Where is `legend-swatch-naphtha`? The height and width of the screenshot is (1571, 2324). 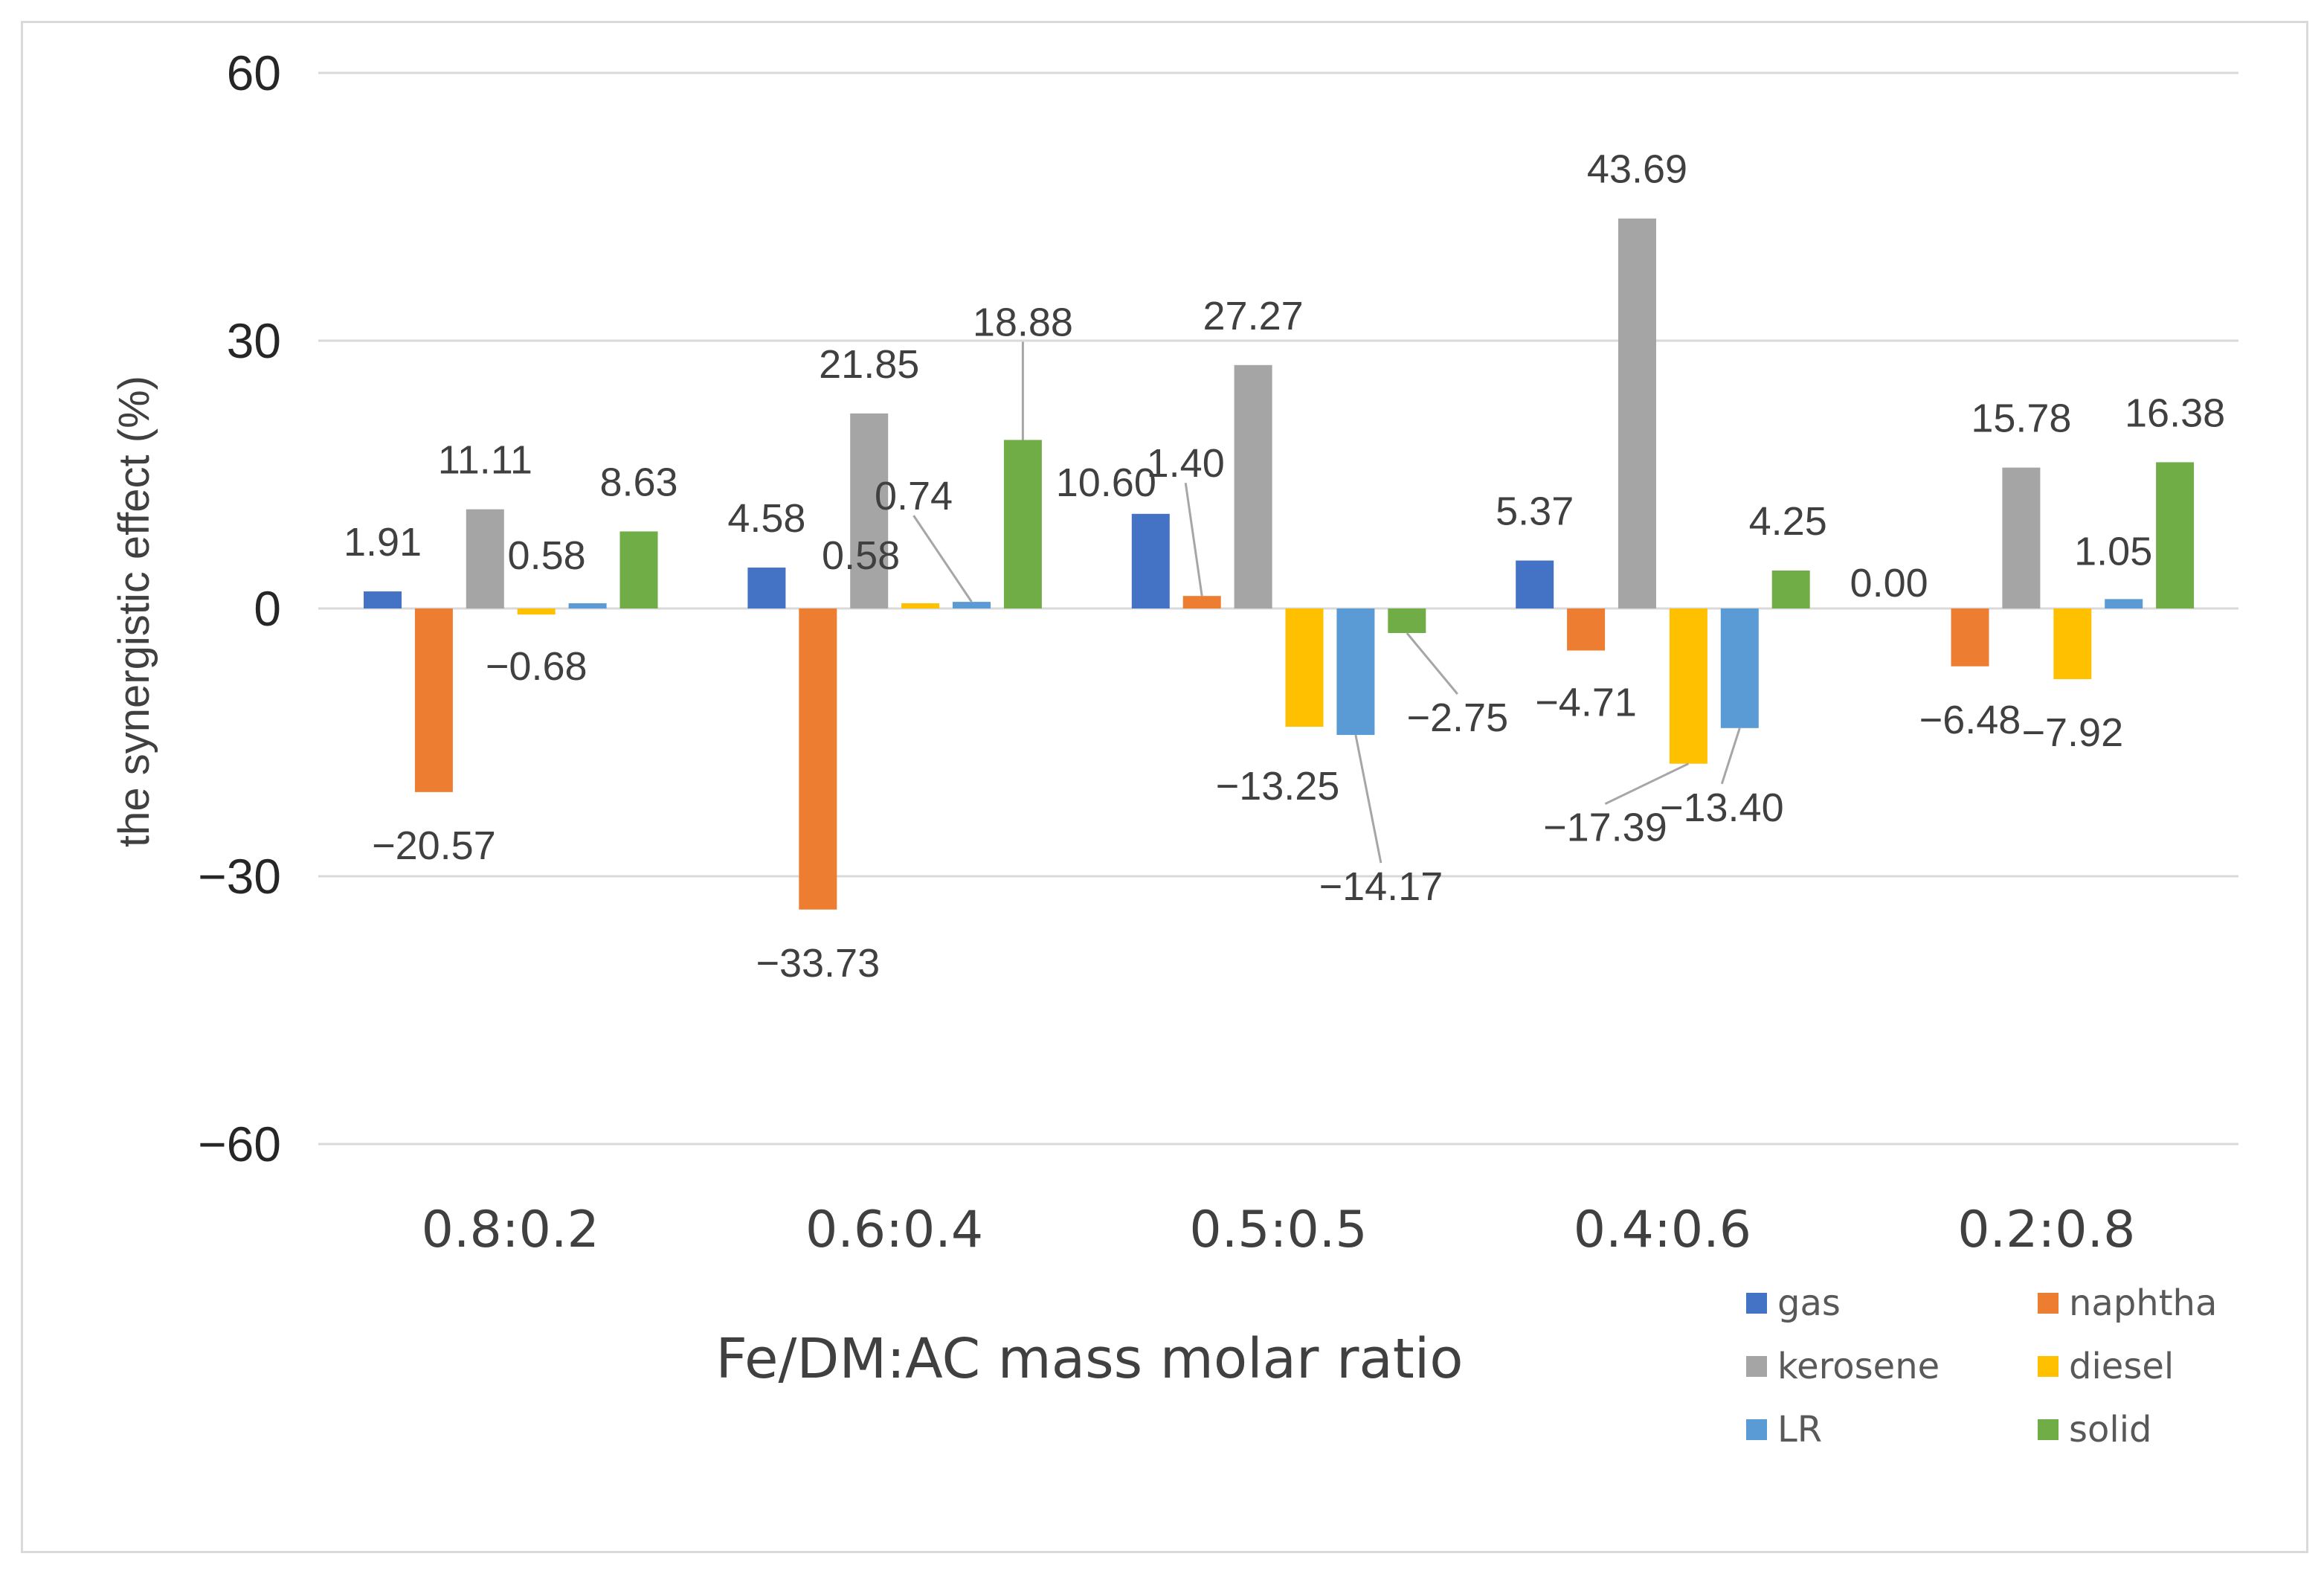 legend-swatch-naphtha is located at coordinates (2048, 1303).